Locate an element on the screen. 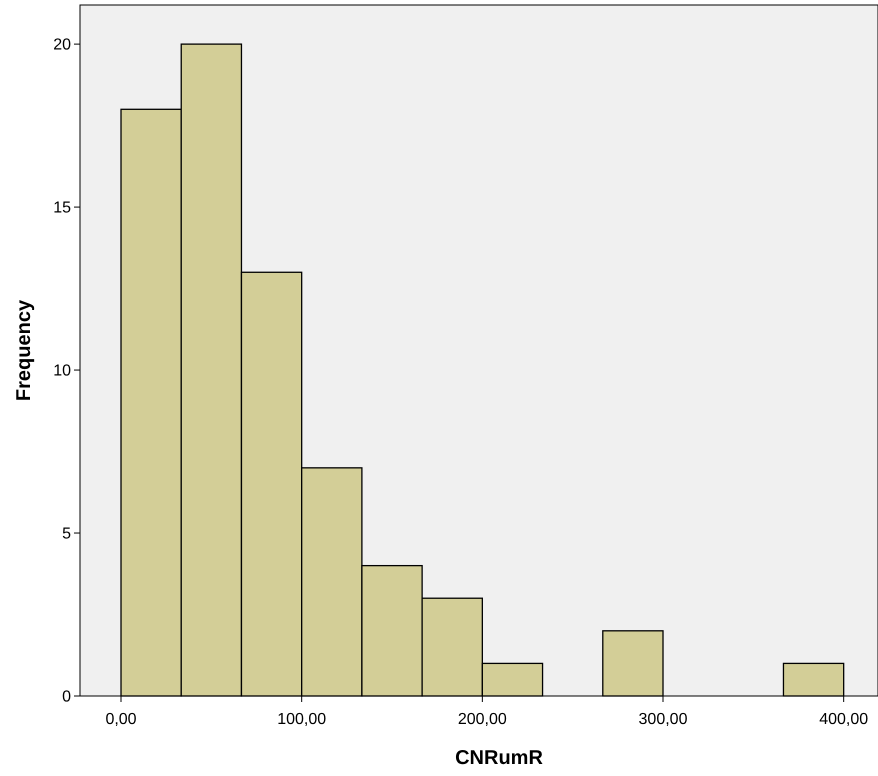 The width and height of the screenshot is (878, 776). y-tick-label: 10 is located at coordinates (62, 371).